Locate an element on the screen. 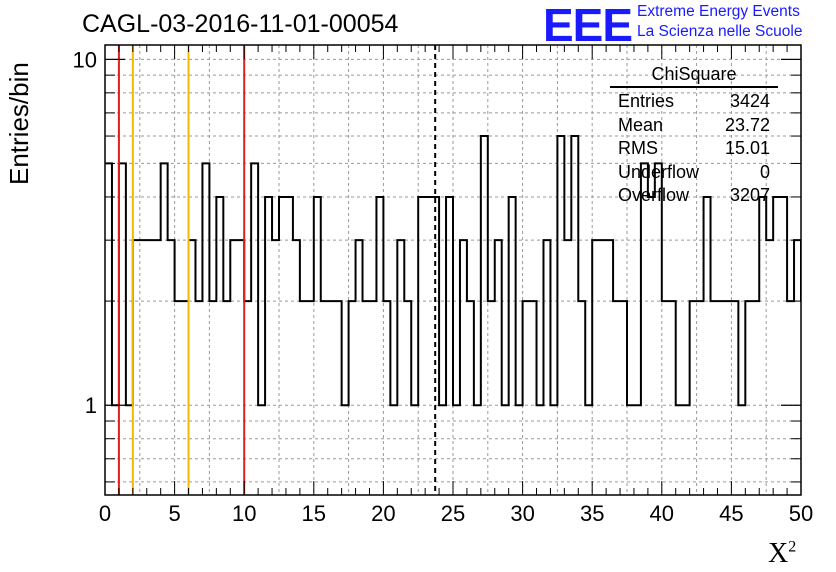  stats-value: 3207 is located at coordinates (749, 195).